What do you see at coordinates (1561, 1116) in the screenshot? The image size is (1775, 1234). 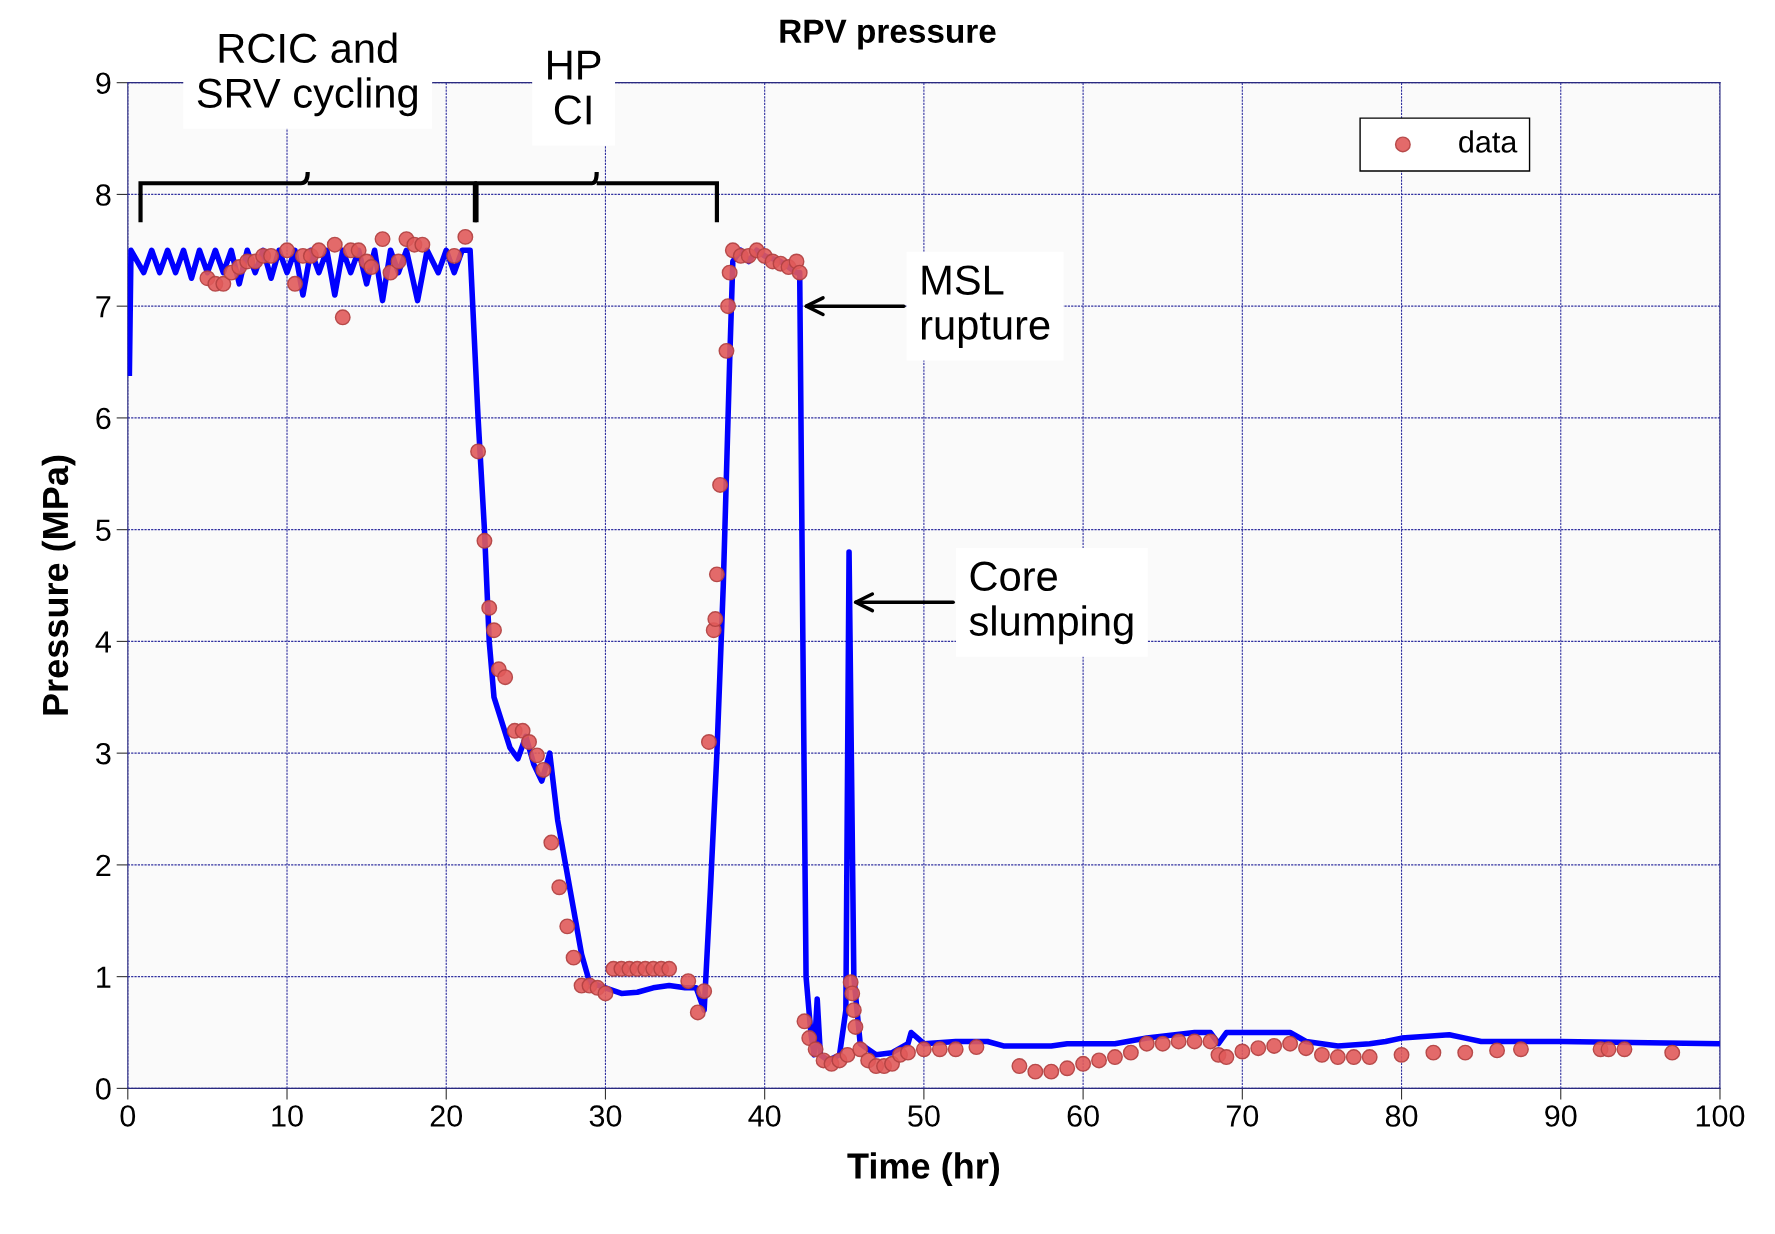 I see `x-tick-label: 90` at bounding box center [1561, 1116].